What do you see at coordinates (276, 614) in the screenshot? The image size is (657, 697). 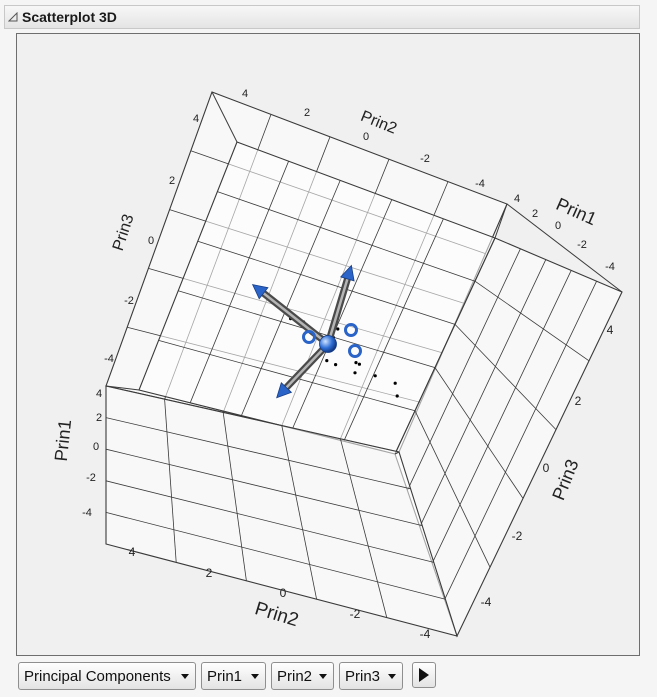 I see `axis-label: Prin2` at bounding box center [276, 614].